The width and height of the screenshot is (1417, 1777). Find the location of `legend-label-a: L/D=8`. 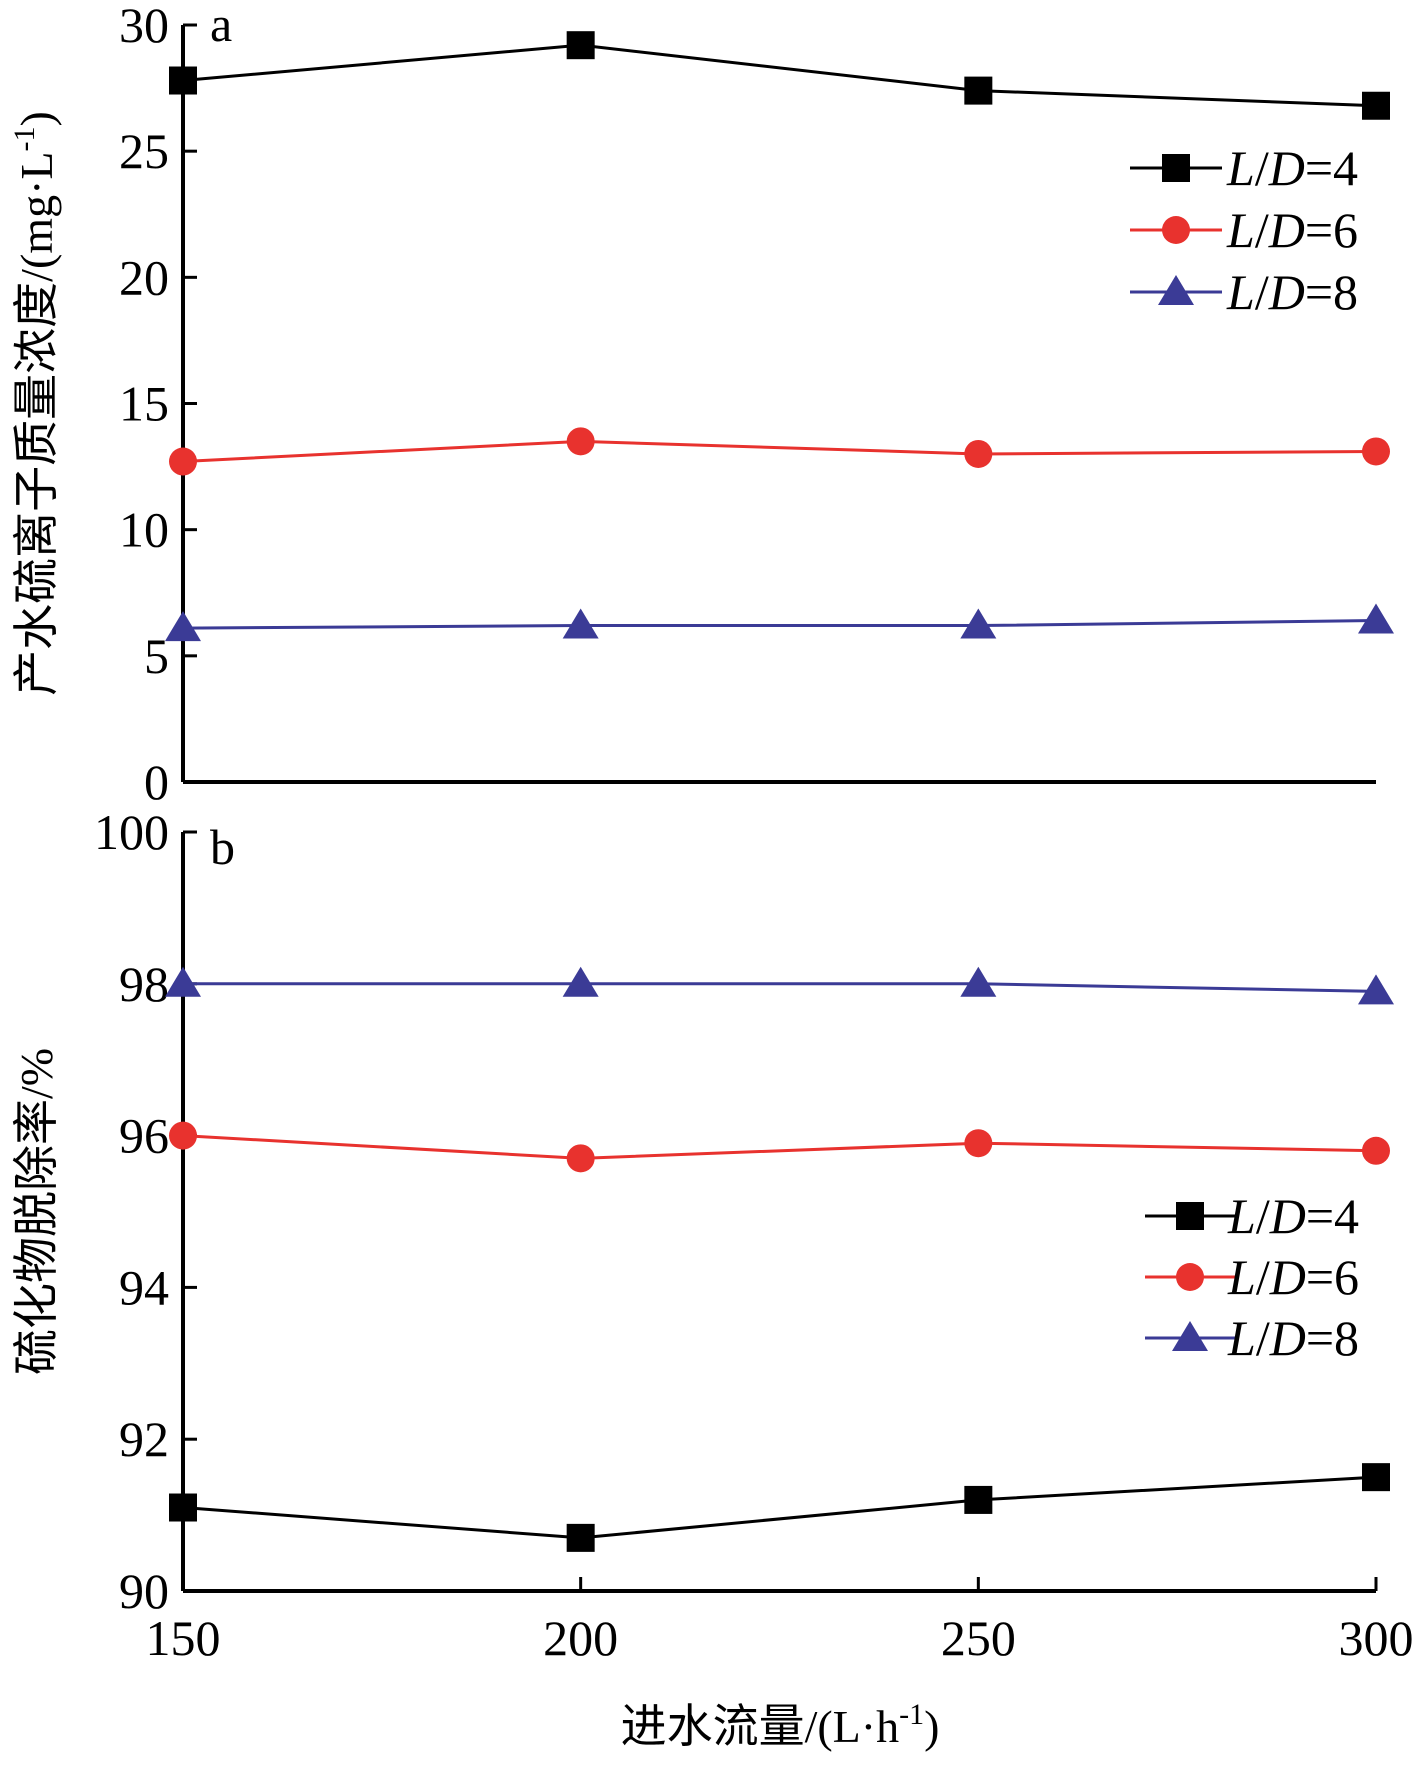

legend-label-a: L/D=8 is located at coordinates (1292, 292).